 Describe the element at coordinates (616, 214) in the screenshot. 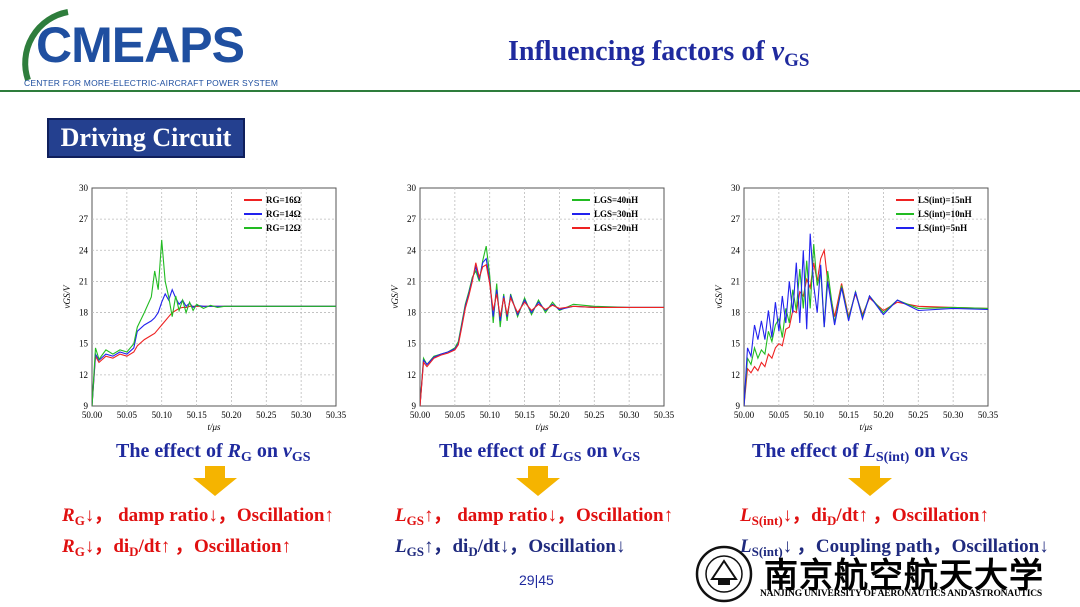

I see `legend-label: LGS=30nH` at that location.